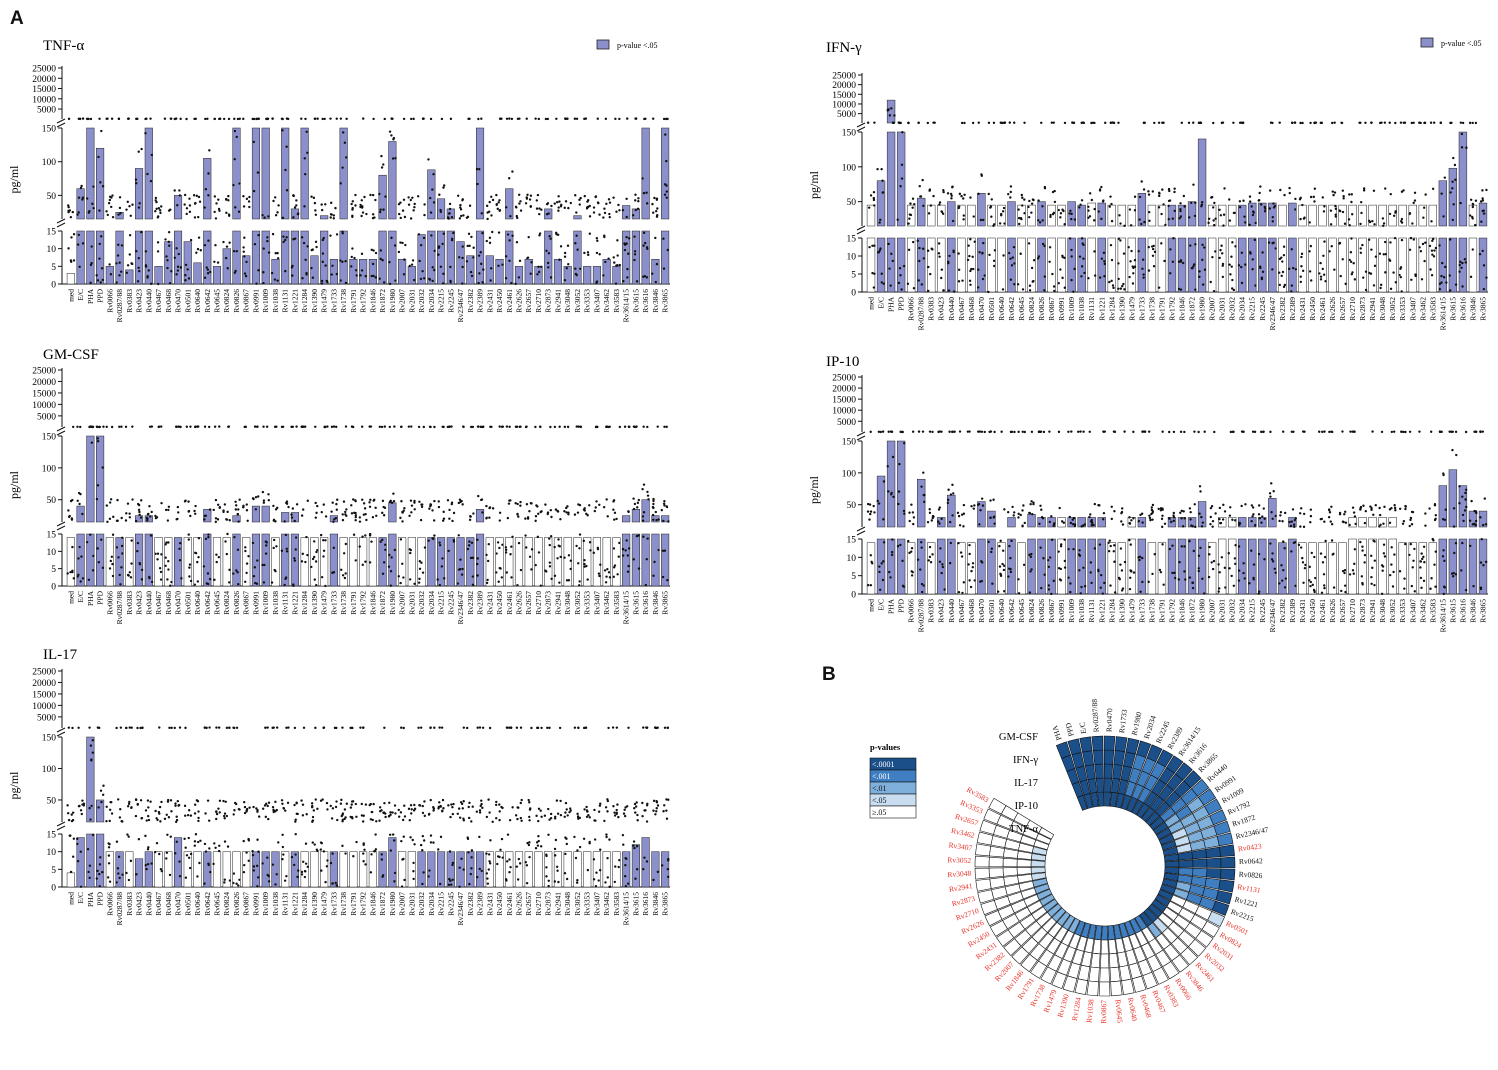 This screenshot has height=1070, width=1498. I want to click on x-tick-label: Rv2034, so click(431, 603).